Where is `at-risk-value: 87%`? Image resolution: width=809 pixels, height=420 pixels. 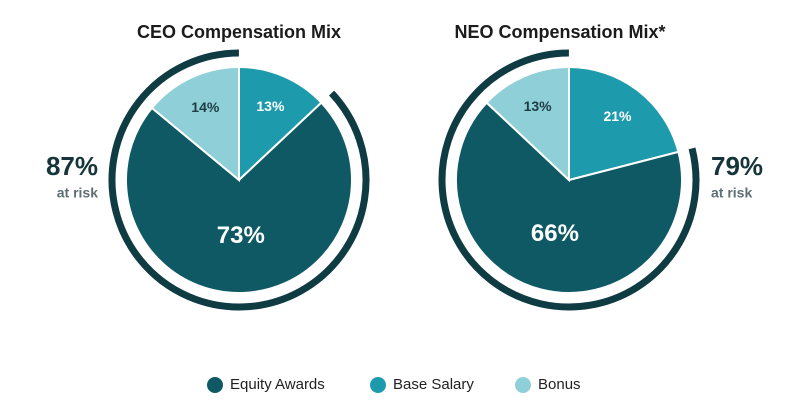
at-risk-value: 87% is located at coordinates (72, 166).